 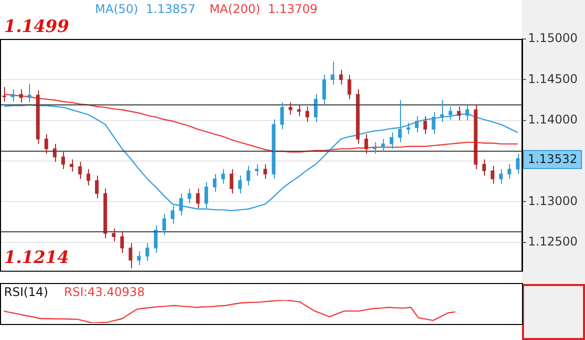 I want to click on y-tick-label: 1.13000, so click(x=553, y=201).